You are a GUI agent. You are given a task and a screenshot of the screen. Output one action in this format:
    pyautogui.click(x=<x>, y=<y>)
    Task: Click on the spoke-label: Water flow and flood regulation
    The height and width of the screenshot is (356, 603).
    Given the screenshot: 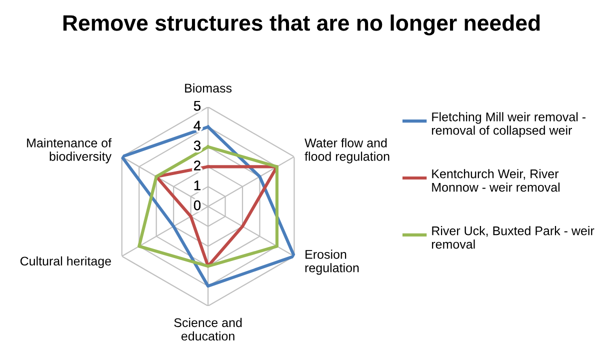 What is the action you would take?
    pyautogui.click(x=347, y=151)
    